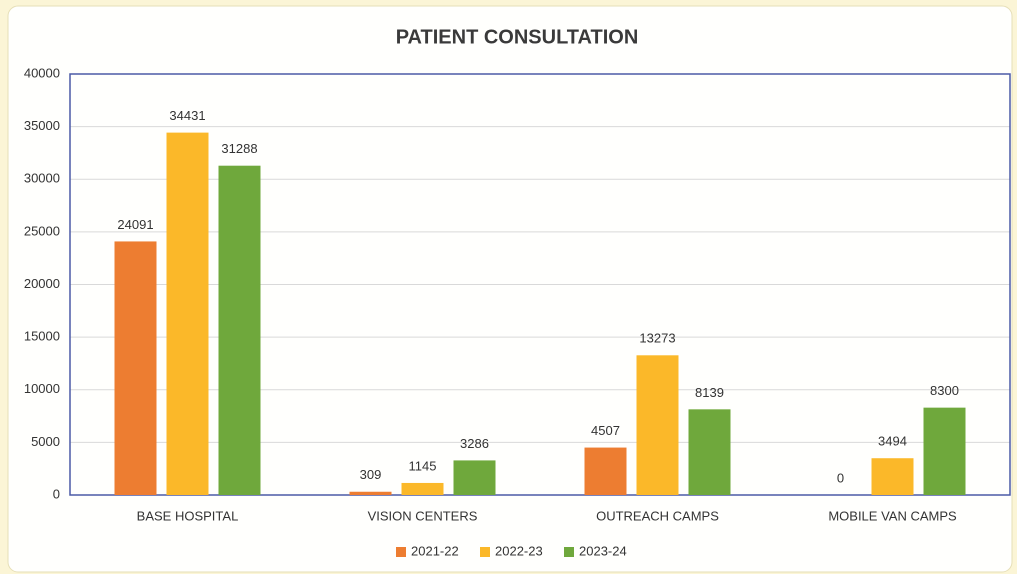 This screenshot has height=574, width=1017. Describe the element at coordinates (56, 493) in the screenshot. I see `y-tick-label: 0` at that location.